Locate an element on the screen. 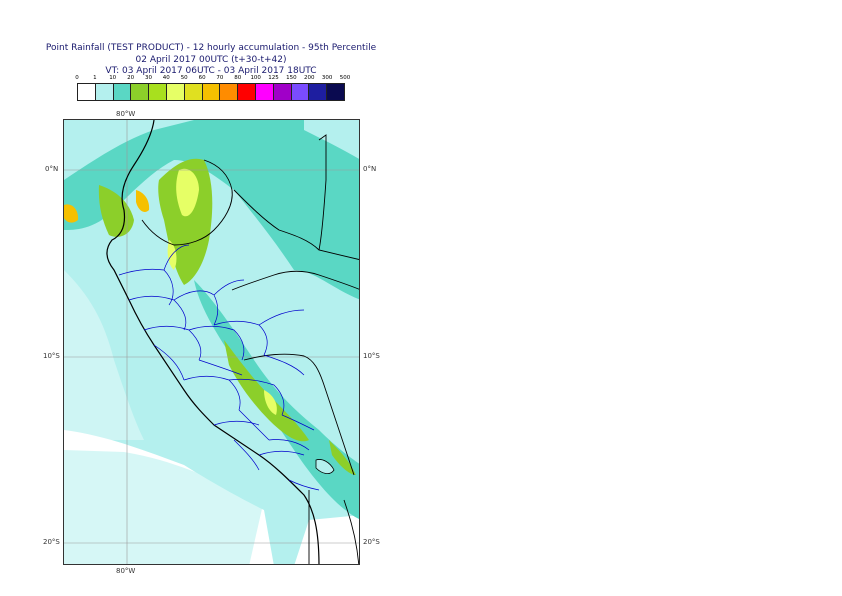 The image size is (842, 596). color-legend is located at coordinates (211, 92).